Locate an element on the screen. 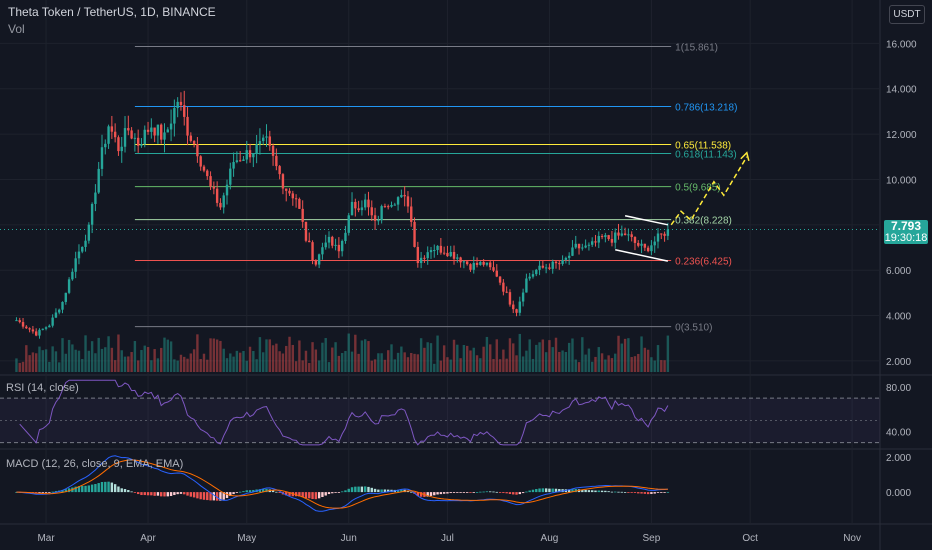  time-tick-label: Aug is located at coordinates (550, 538).